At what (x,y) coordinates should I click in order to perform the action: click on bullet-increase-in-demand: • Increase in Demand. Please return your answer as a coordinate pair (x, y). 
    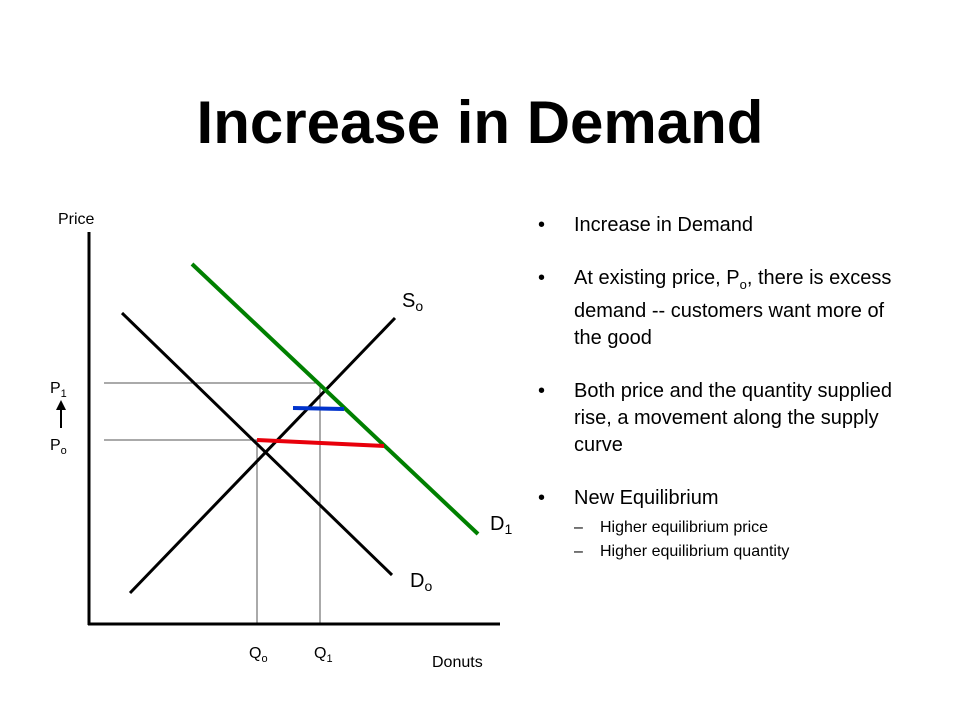
    Looking at the image, I should click on (718, 225).